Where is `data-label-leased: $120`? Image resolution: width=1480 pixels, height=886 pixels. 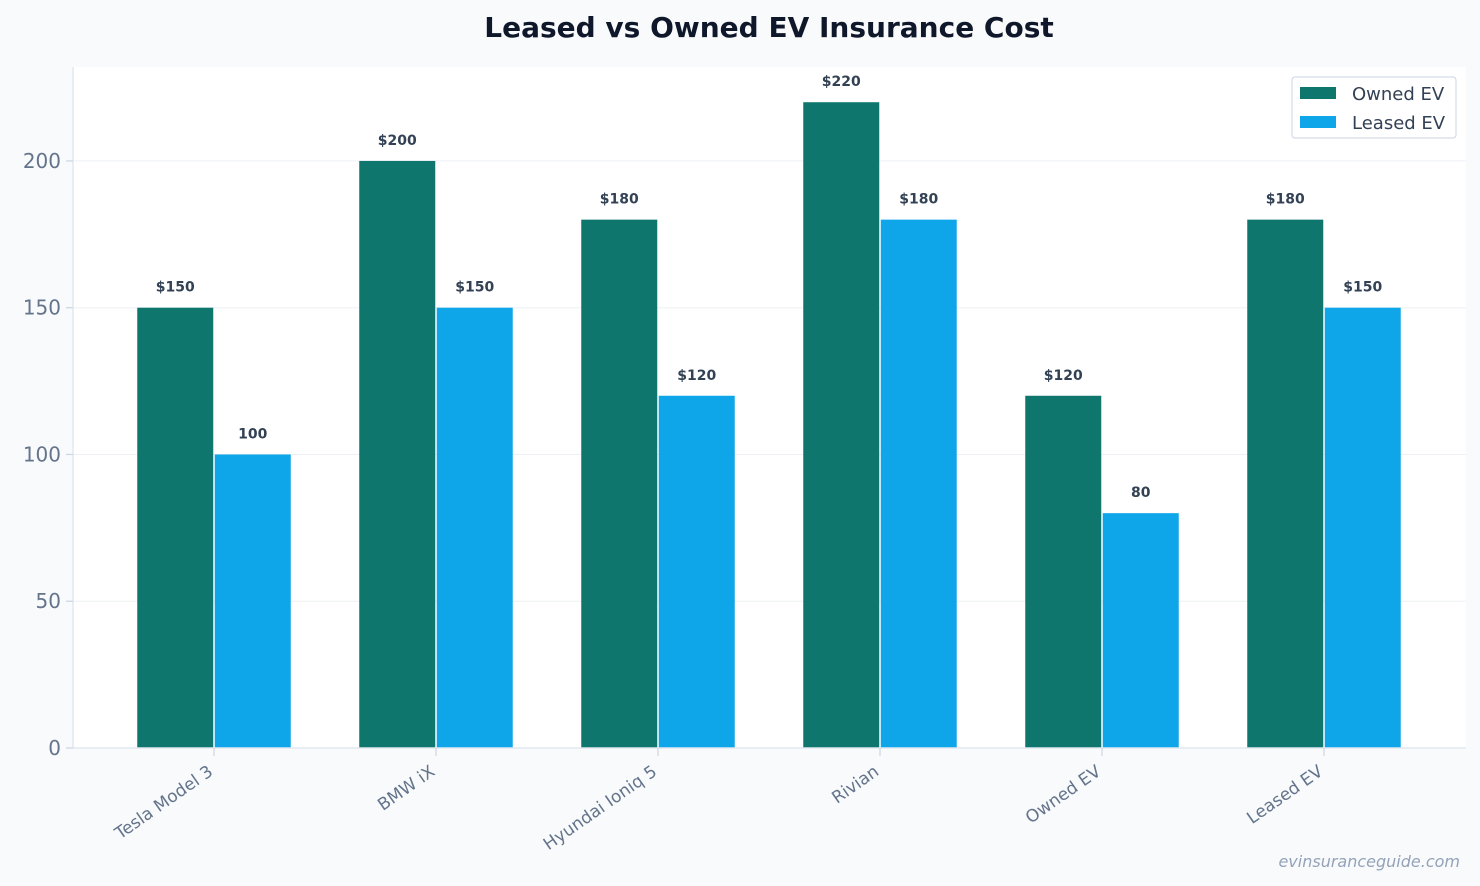 data-label-leased: $120 is located at coordinates (696, 376).